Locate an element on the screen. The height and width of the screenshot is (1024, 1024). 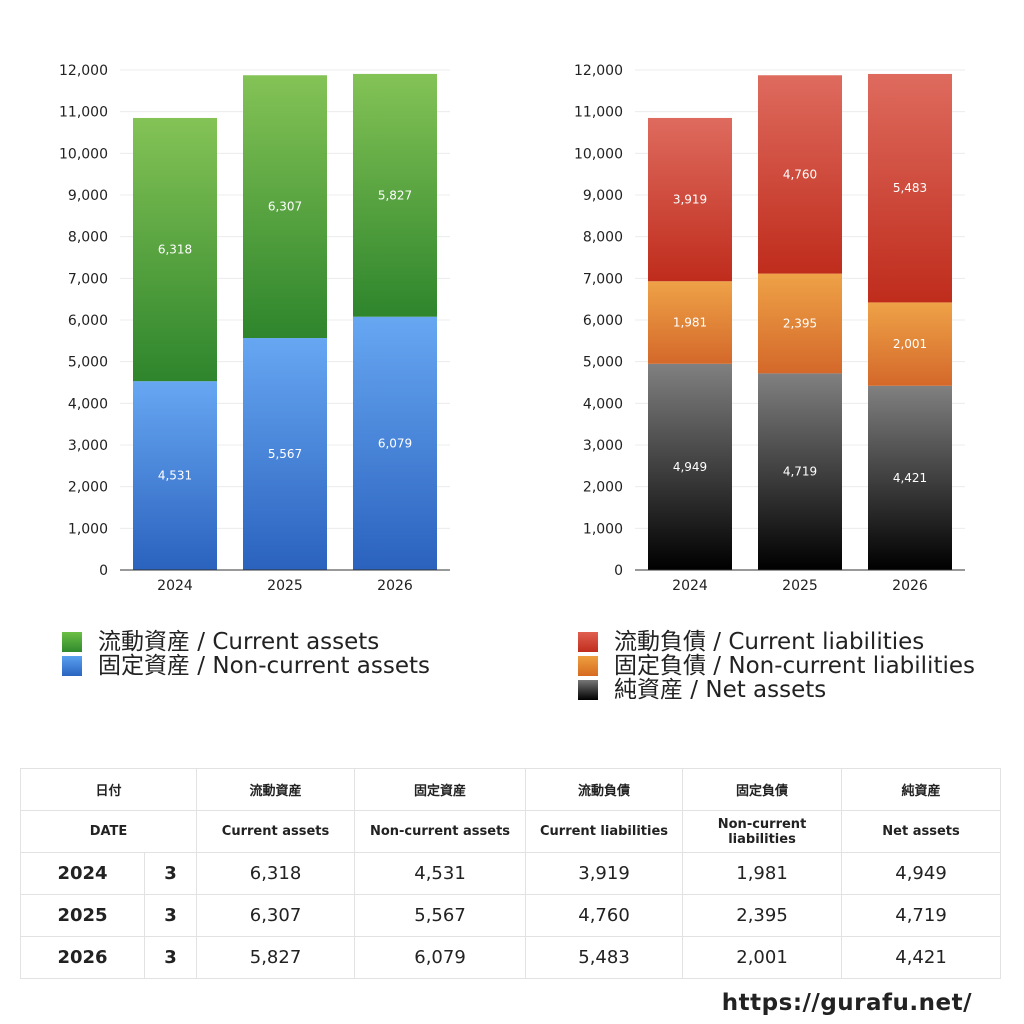
y-tick-label: 3,000 is located at coordinates (603, 446).